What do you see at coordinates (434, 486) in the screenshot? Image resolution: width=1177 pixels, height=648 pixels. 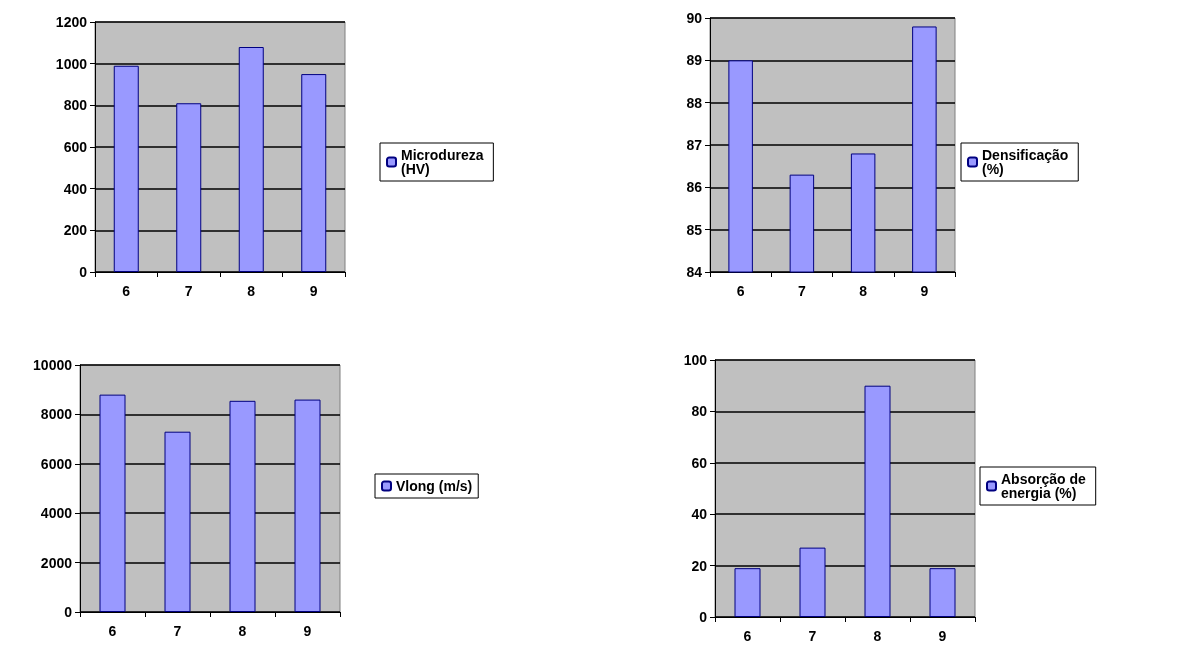 I see `legend-label: Vlong (m/s)` at bounding box center [434, 486].